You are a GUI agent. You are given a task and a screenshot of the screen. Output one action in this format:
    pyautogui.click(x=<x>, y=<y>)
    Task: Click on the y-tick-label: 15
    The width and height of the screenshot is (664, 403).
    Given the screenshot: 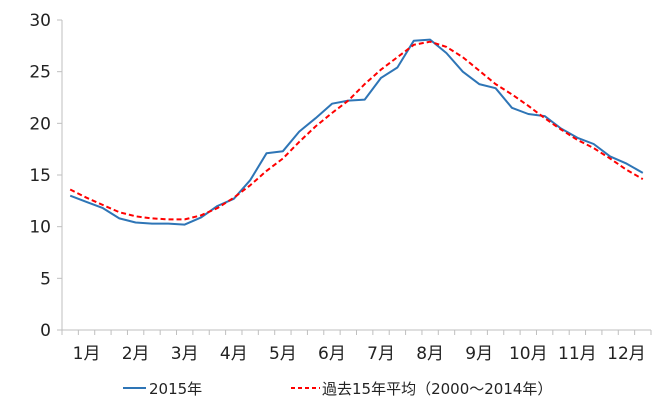 What is the action you would take?
    pyautogui.click(x=40, y=176)
    